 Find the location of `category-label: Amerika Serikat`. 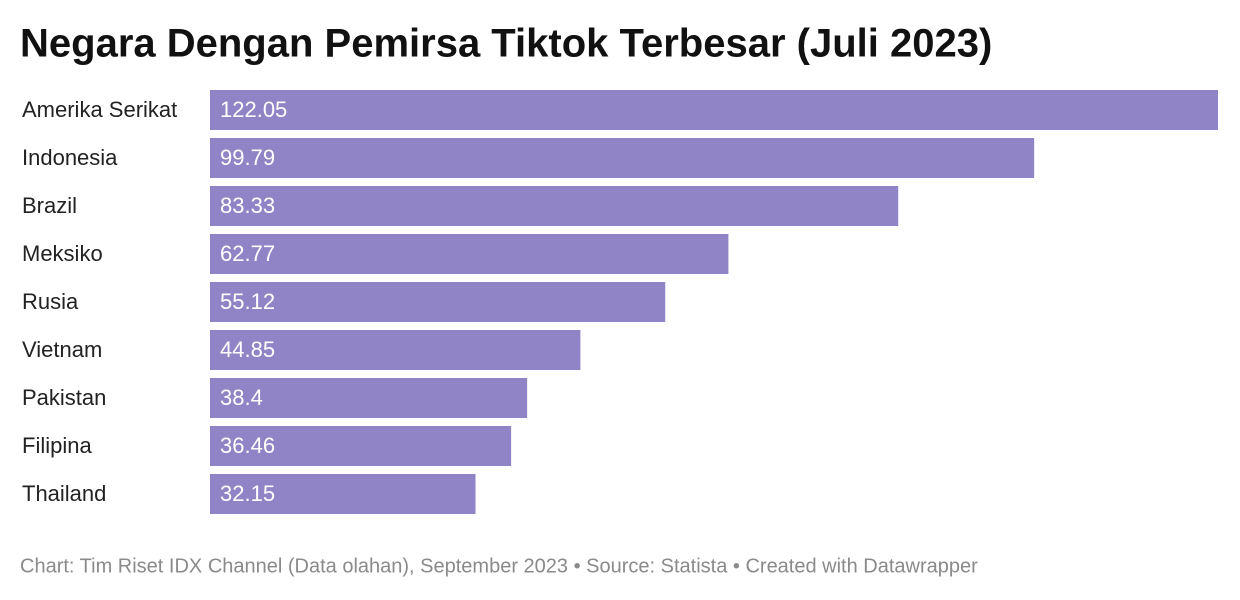

category-label: Amerika Serikat is located at coordinates (99, 109).